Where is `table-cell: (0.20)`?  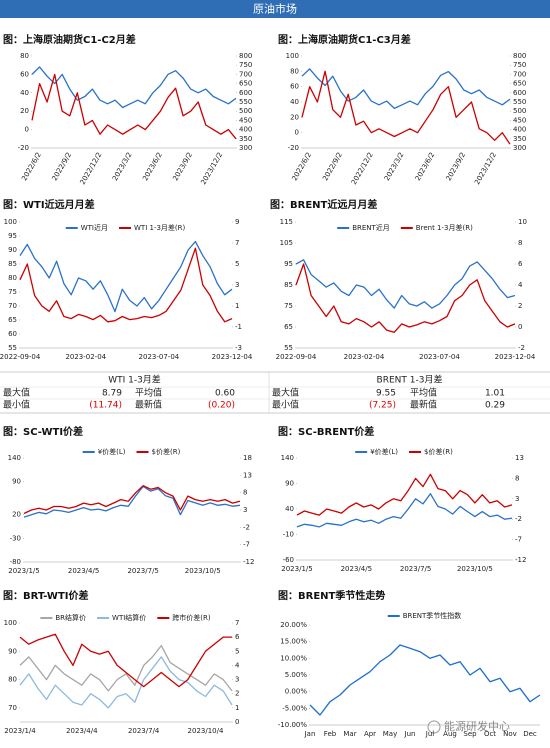
table-cell: (0.20) is located at coordinates (221, 406).